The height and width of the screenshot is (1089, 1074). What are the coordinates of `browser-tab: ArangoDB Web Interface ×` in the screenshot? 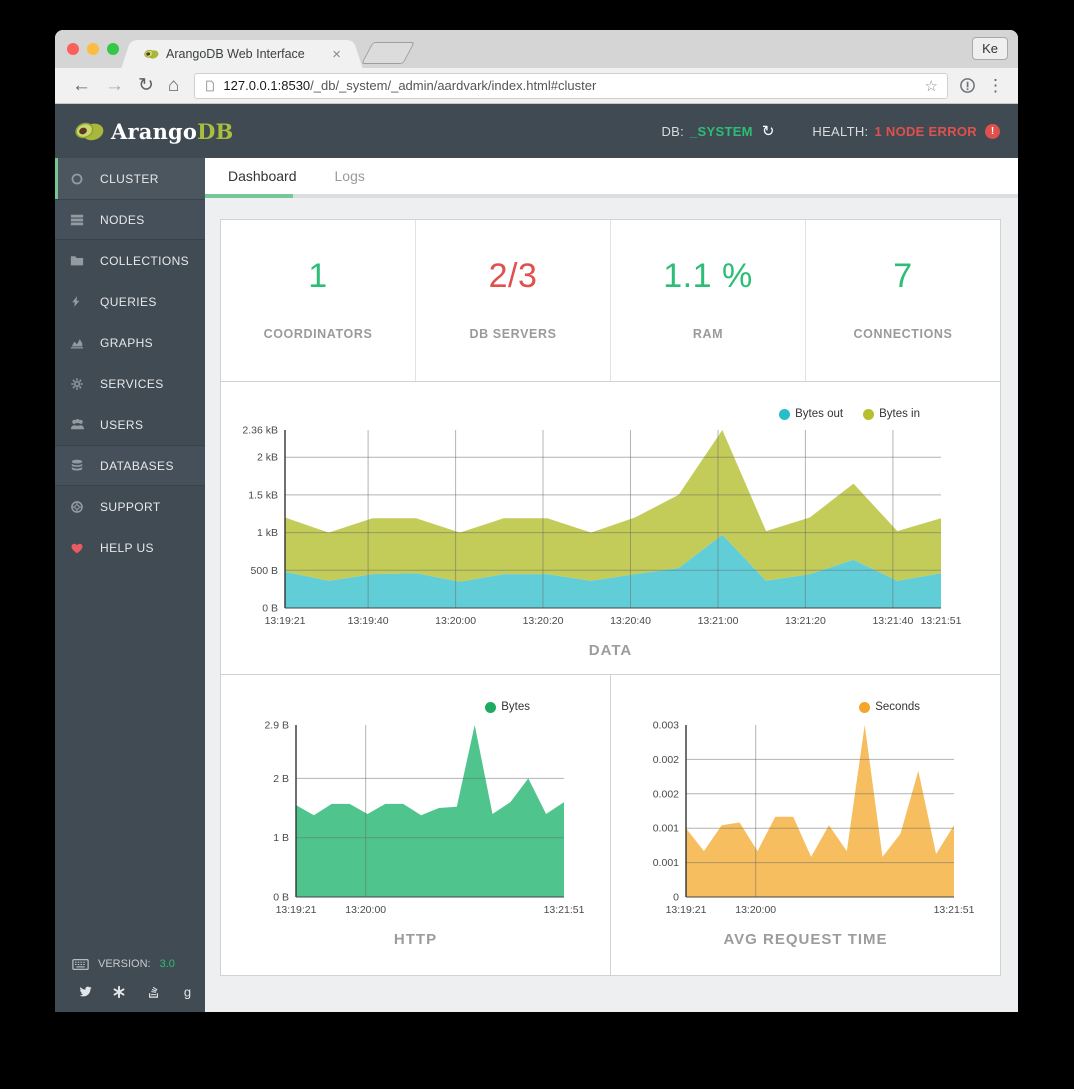 It's located at (242, 54).